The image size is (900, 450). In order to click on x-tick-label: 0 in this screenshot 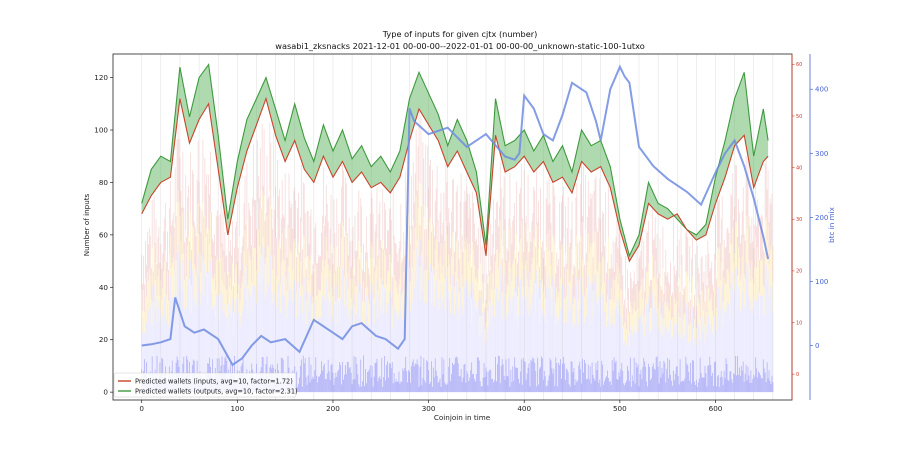, I will do `click(141, 408)`.